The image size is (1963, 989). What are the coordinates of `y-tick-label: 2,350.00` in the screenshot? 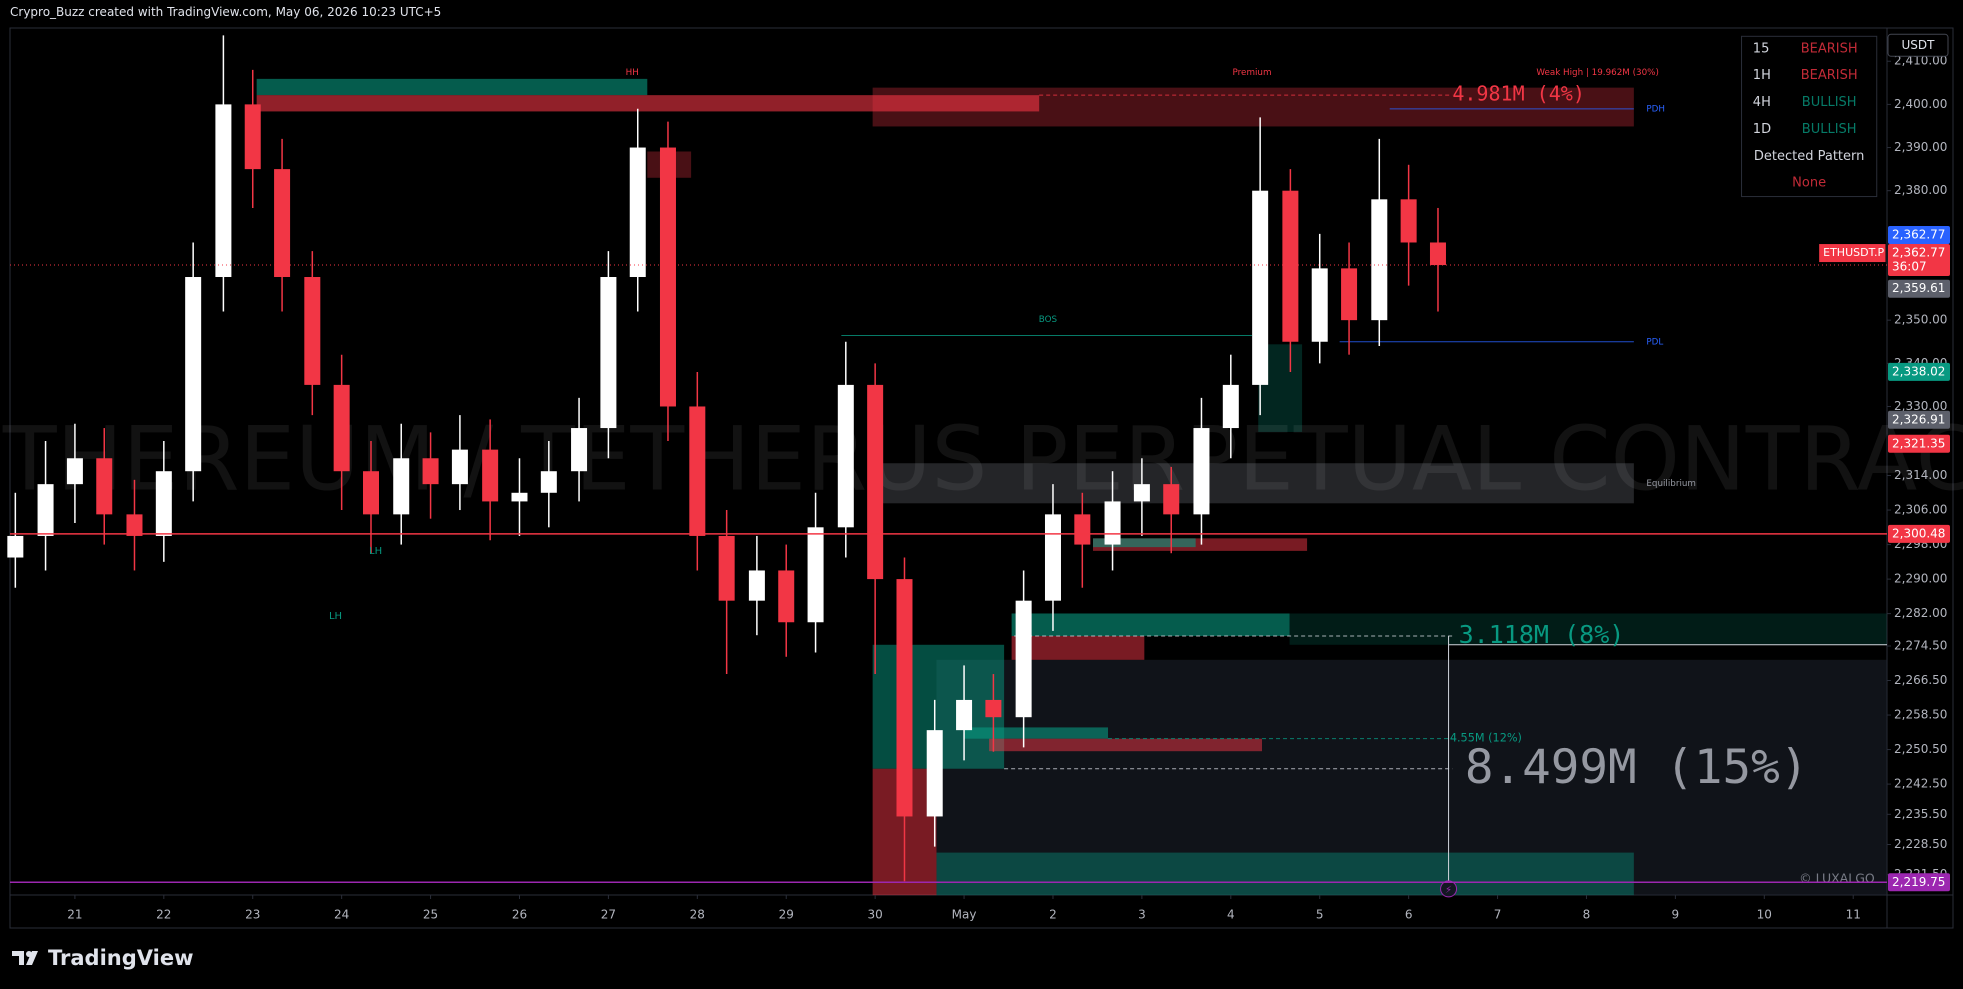 It's located at (1920, 320).